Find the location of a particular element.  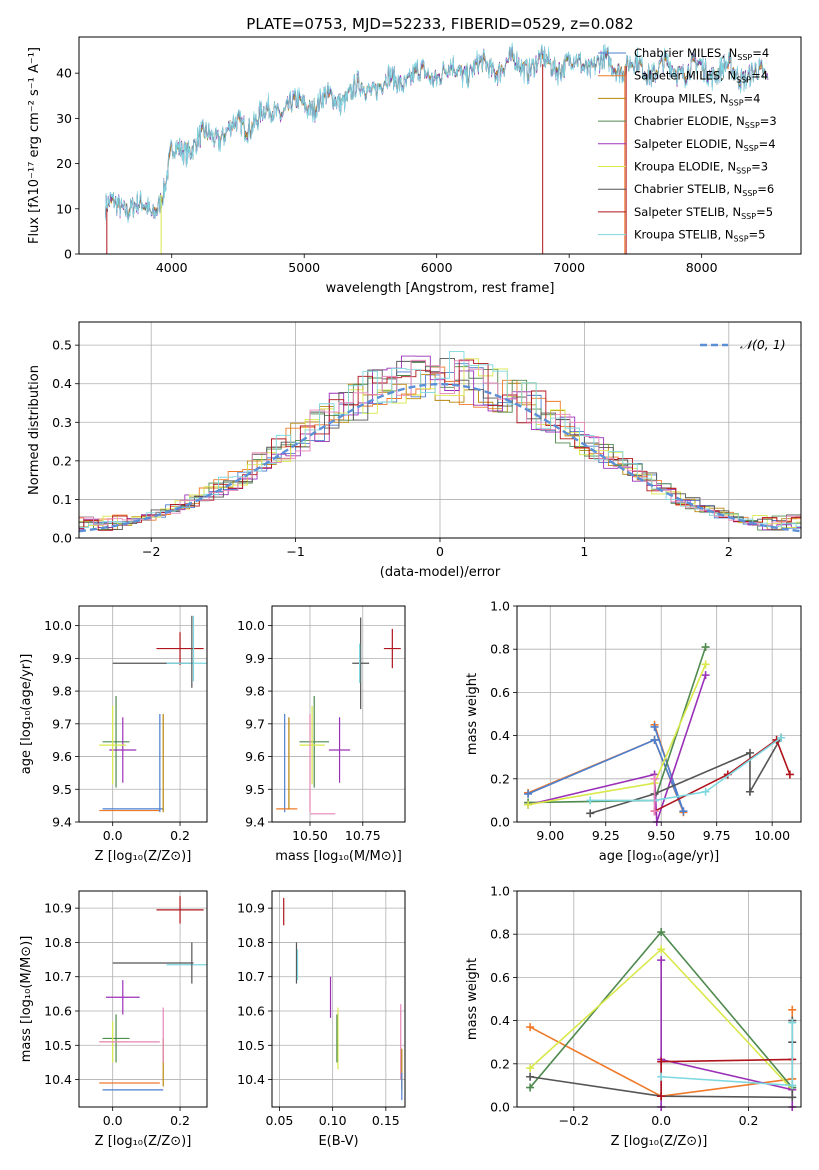

weight-line-chabrier_stelib is located at coordinates (685, 776).